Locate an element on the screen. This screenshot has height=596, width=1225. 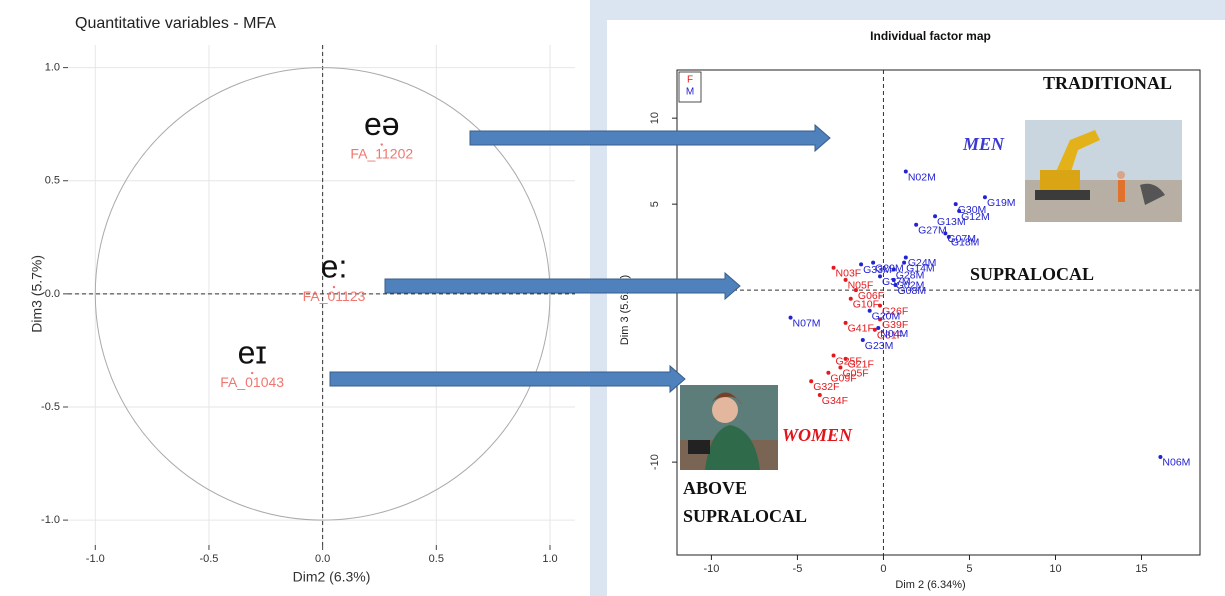
point-label: G39F is located at coordinates (895, 325).